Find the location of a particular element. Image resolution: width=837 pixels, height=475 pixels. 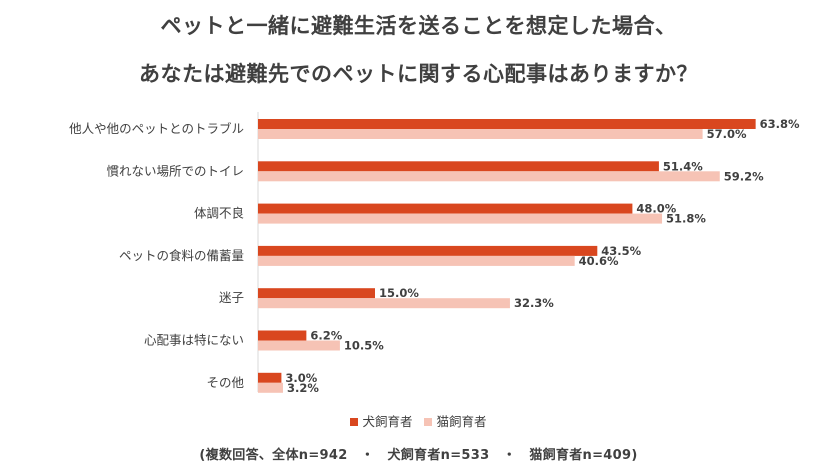

dog-owner-value-label: 15.0% is located at coordinates (399, 293).